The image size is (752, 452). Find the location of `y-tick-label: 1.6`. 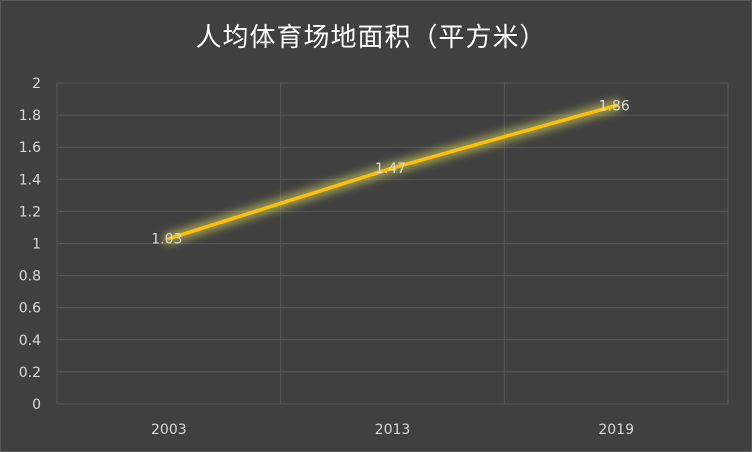

y-tick-label: 1.6 is located at coordinates (30, 148).